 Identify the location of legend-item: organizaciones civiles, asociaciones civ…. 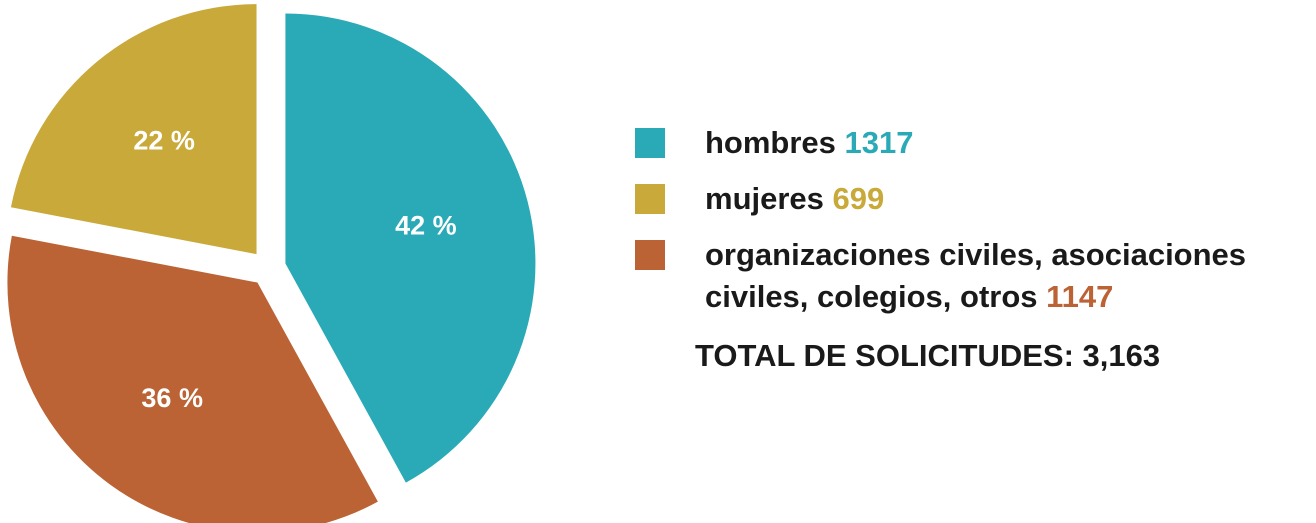
(975, 276).